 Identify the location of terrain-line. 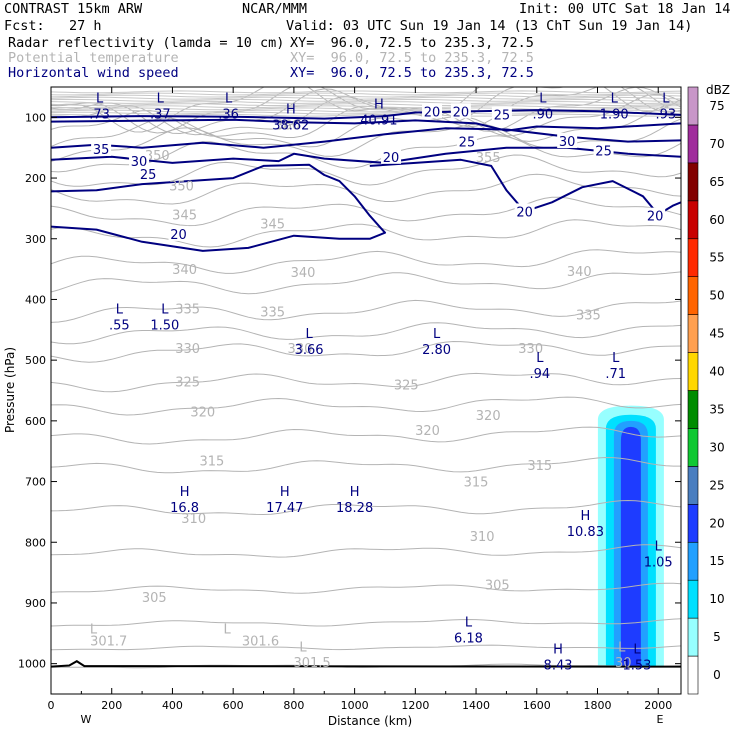
(366, 664).